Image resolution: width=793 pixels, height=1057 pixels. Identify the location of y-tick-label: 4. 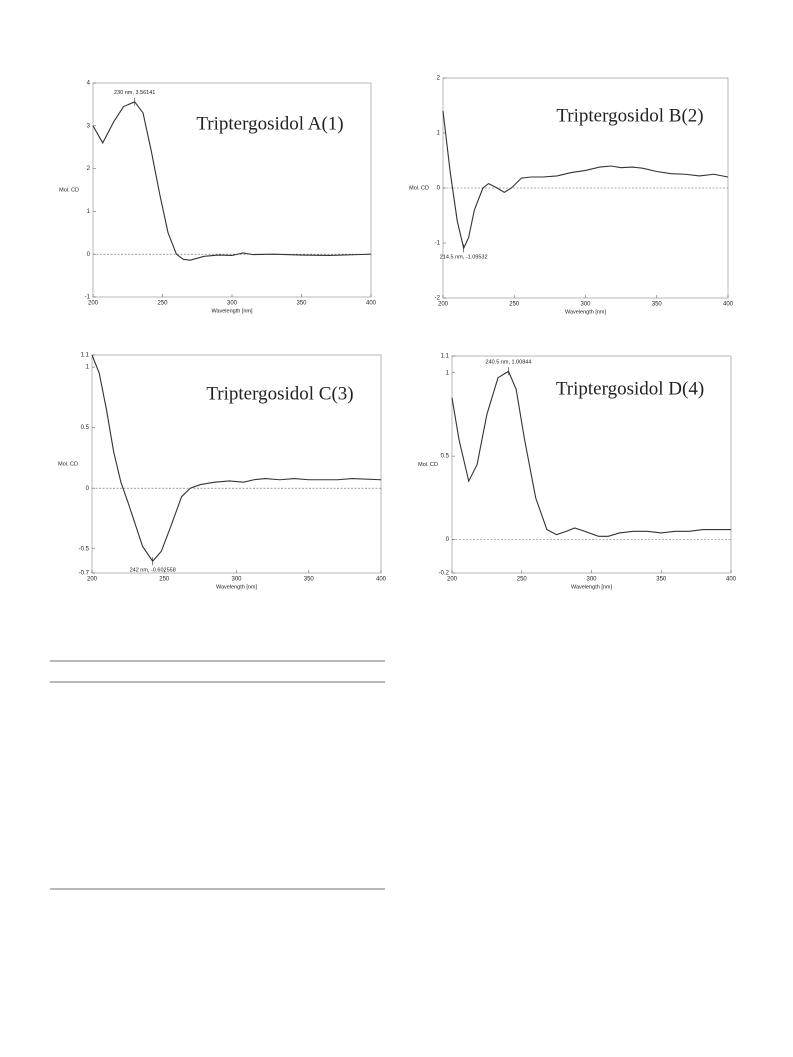
(89, 84).